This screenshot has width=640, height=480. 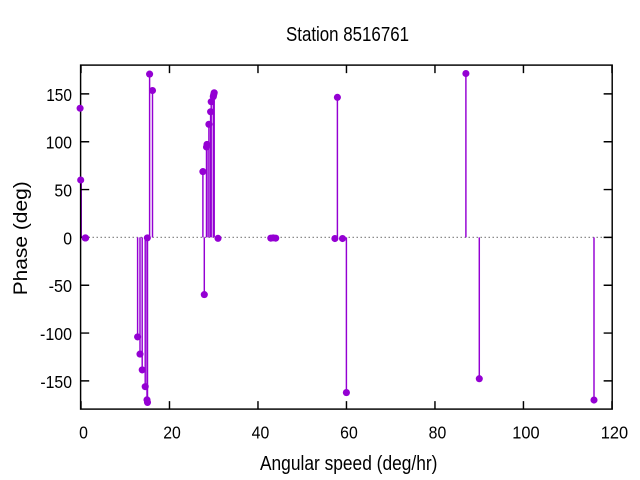 What do you see at coordinates (349, 432) in the screenshot?
I see `svg-text: 60` at bounding box center [349, 432].